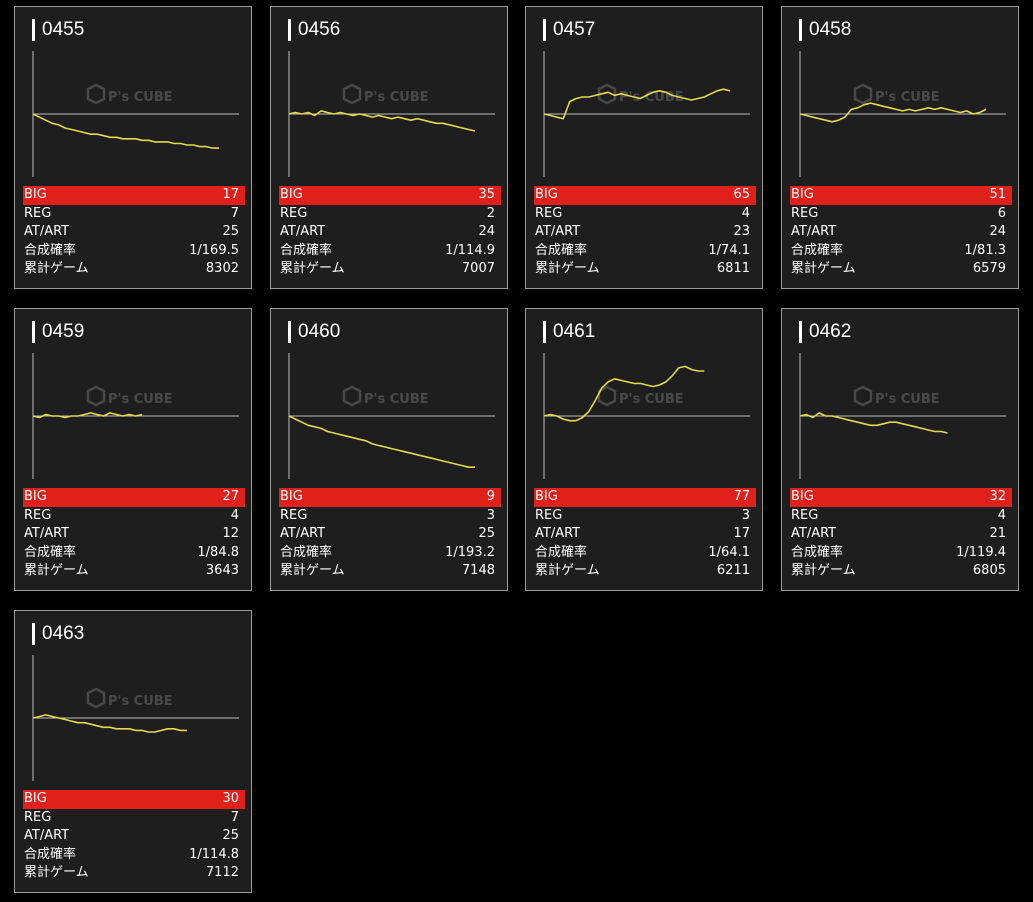 This screenshot has width=1033, height=902. What do you see at coordinates (134, 214) in the screenshot?
I see `stat-row-reg: REG 7` at bounding box center [134, 214].